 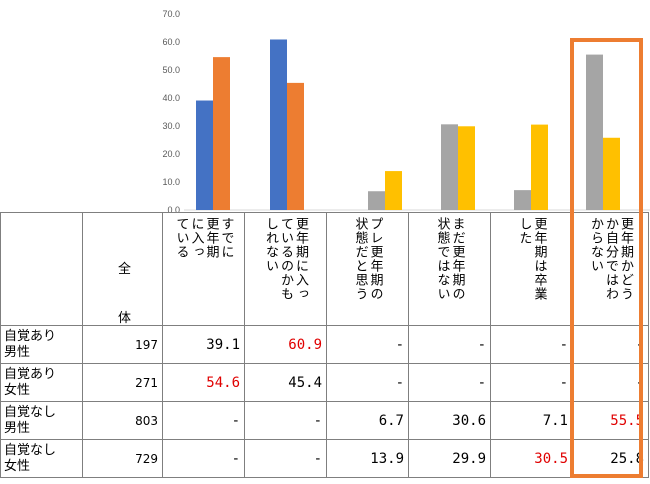 What do you see at coordinates (41, 269) in the screenshot?
I see `blank-header-cell` at bounding box center [41, 269].